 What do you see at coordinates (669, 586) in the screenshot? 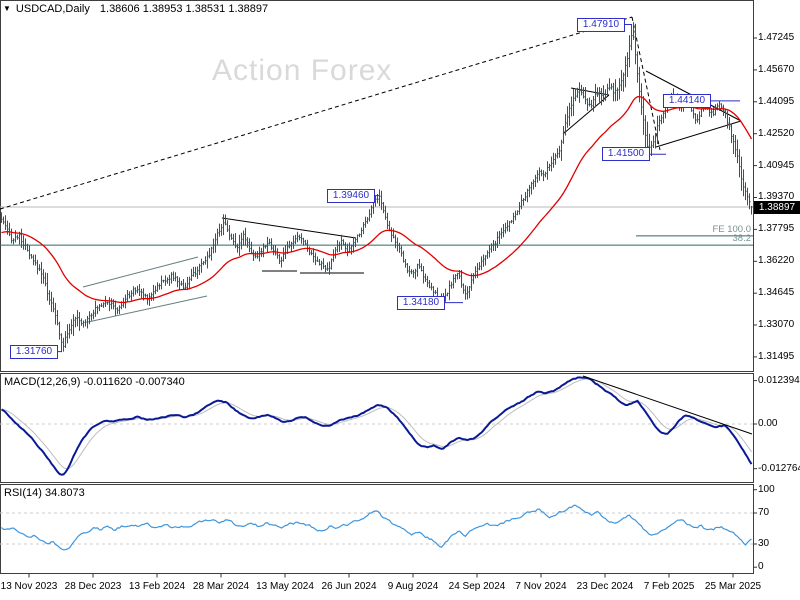
I see `date-axis-label: 7 Feb 2025` at bounding box center [669, 586].